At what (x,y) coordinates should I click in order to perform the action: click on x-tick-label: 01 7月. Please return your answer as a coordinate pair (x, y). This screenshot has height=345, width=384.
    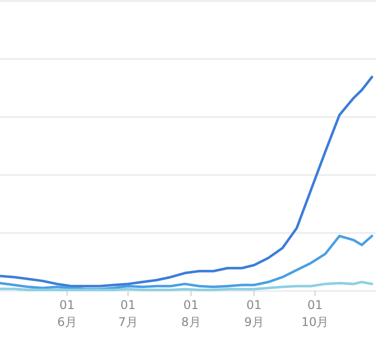
    Looking at the image, I should click on (128, 313).